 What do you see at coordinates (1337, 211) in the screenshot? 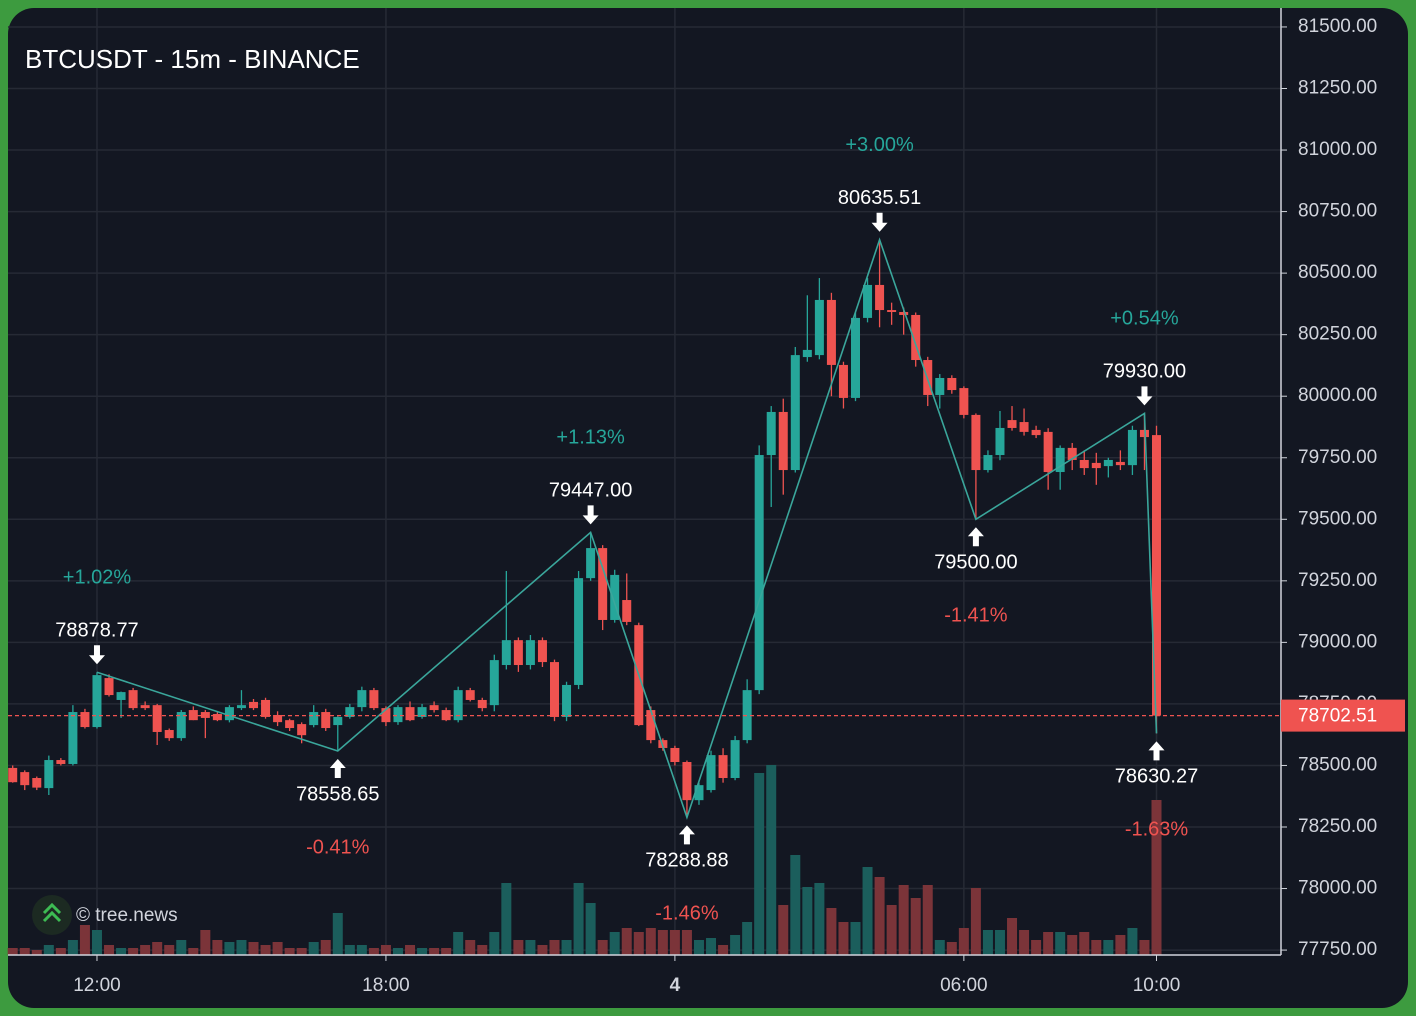
I see `y-tick-label: 80750.00` at bounding box center [1337, 211].